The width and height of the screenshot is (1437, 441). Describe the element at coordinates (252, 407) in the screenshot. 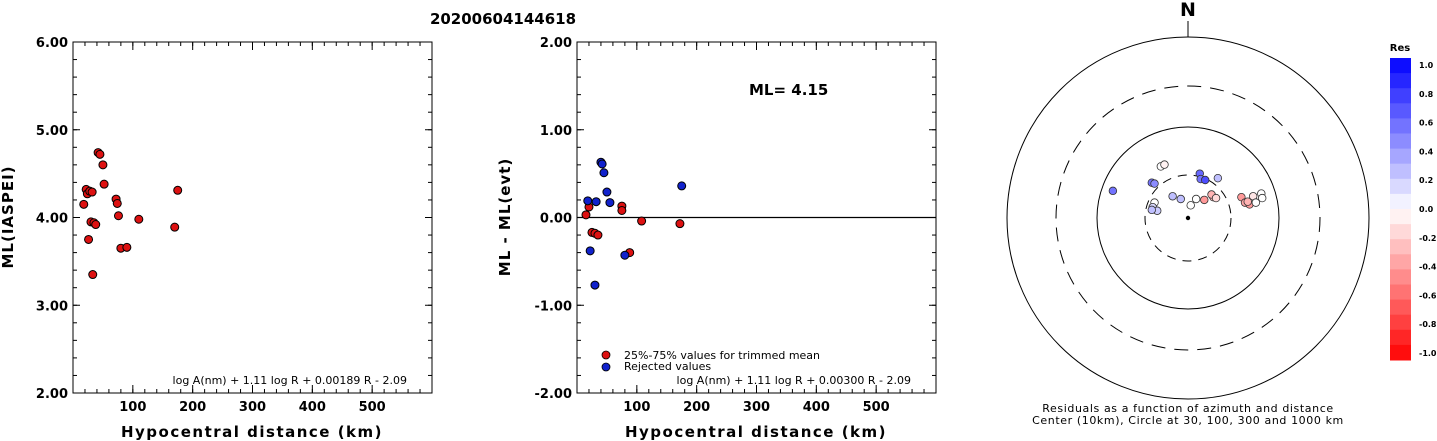

I see `panel1-x-tick-label: 300` at that location.